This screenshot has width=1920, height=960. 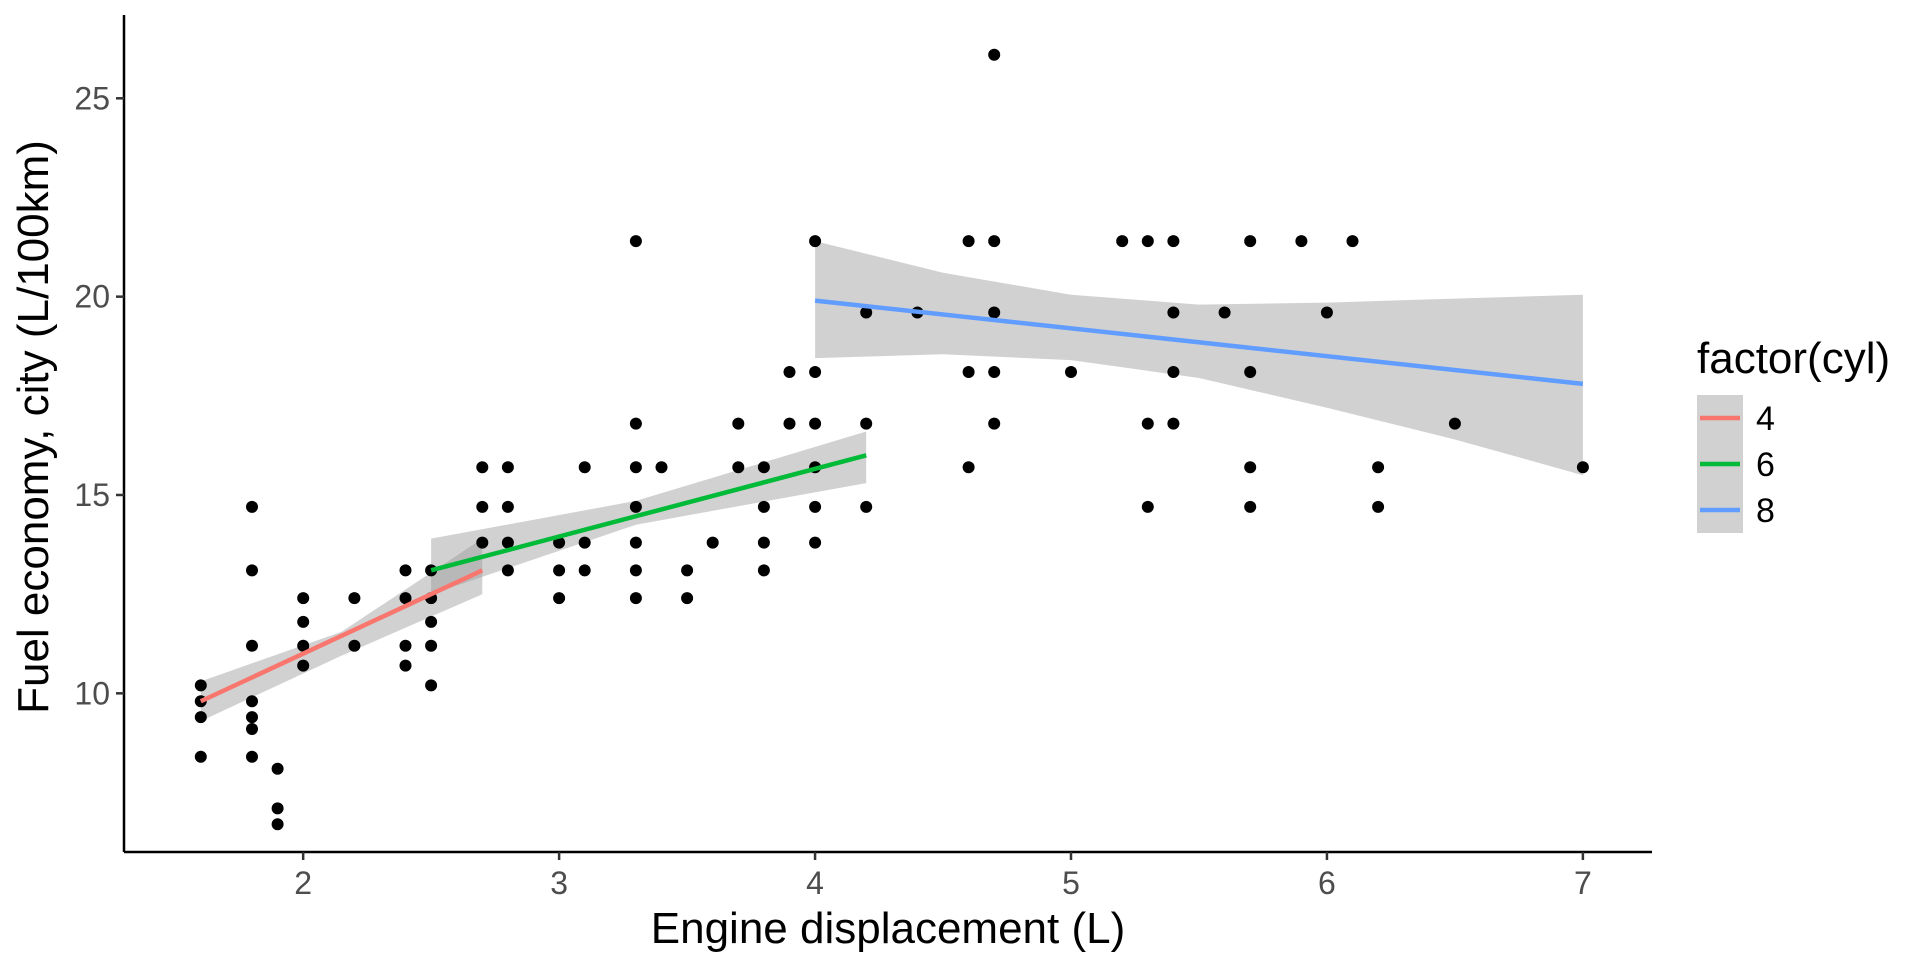 What do you see at coordinates (815, 883) in the screenshot?
I see `x-tick-label: 4` at bounding box center [815, 883].